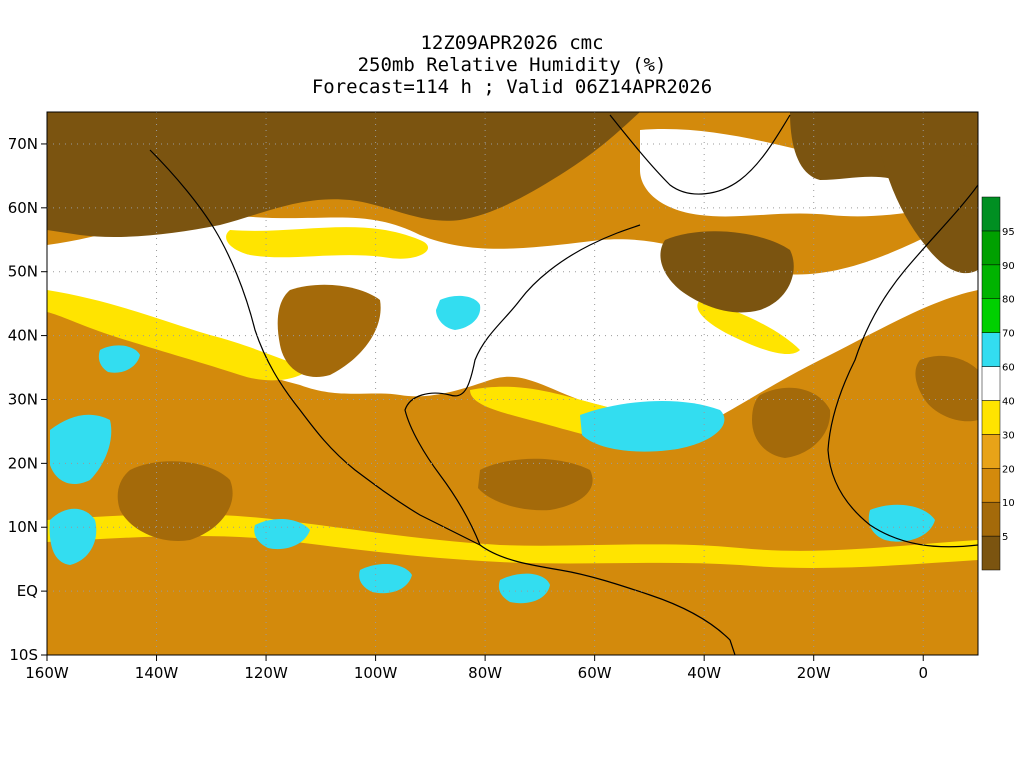 The height and width of the screenshot is (768, 1024). I want to click on lon-tick-label: 160W, so click(47, 673).